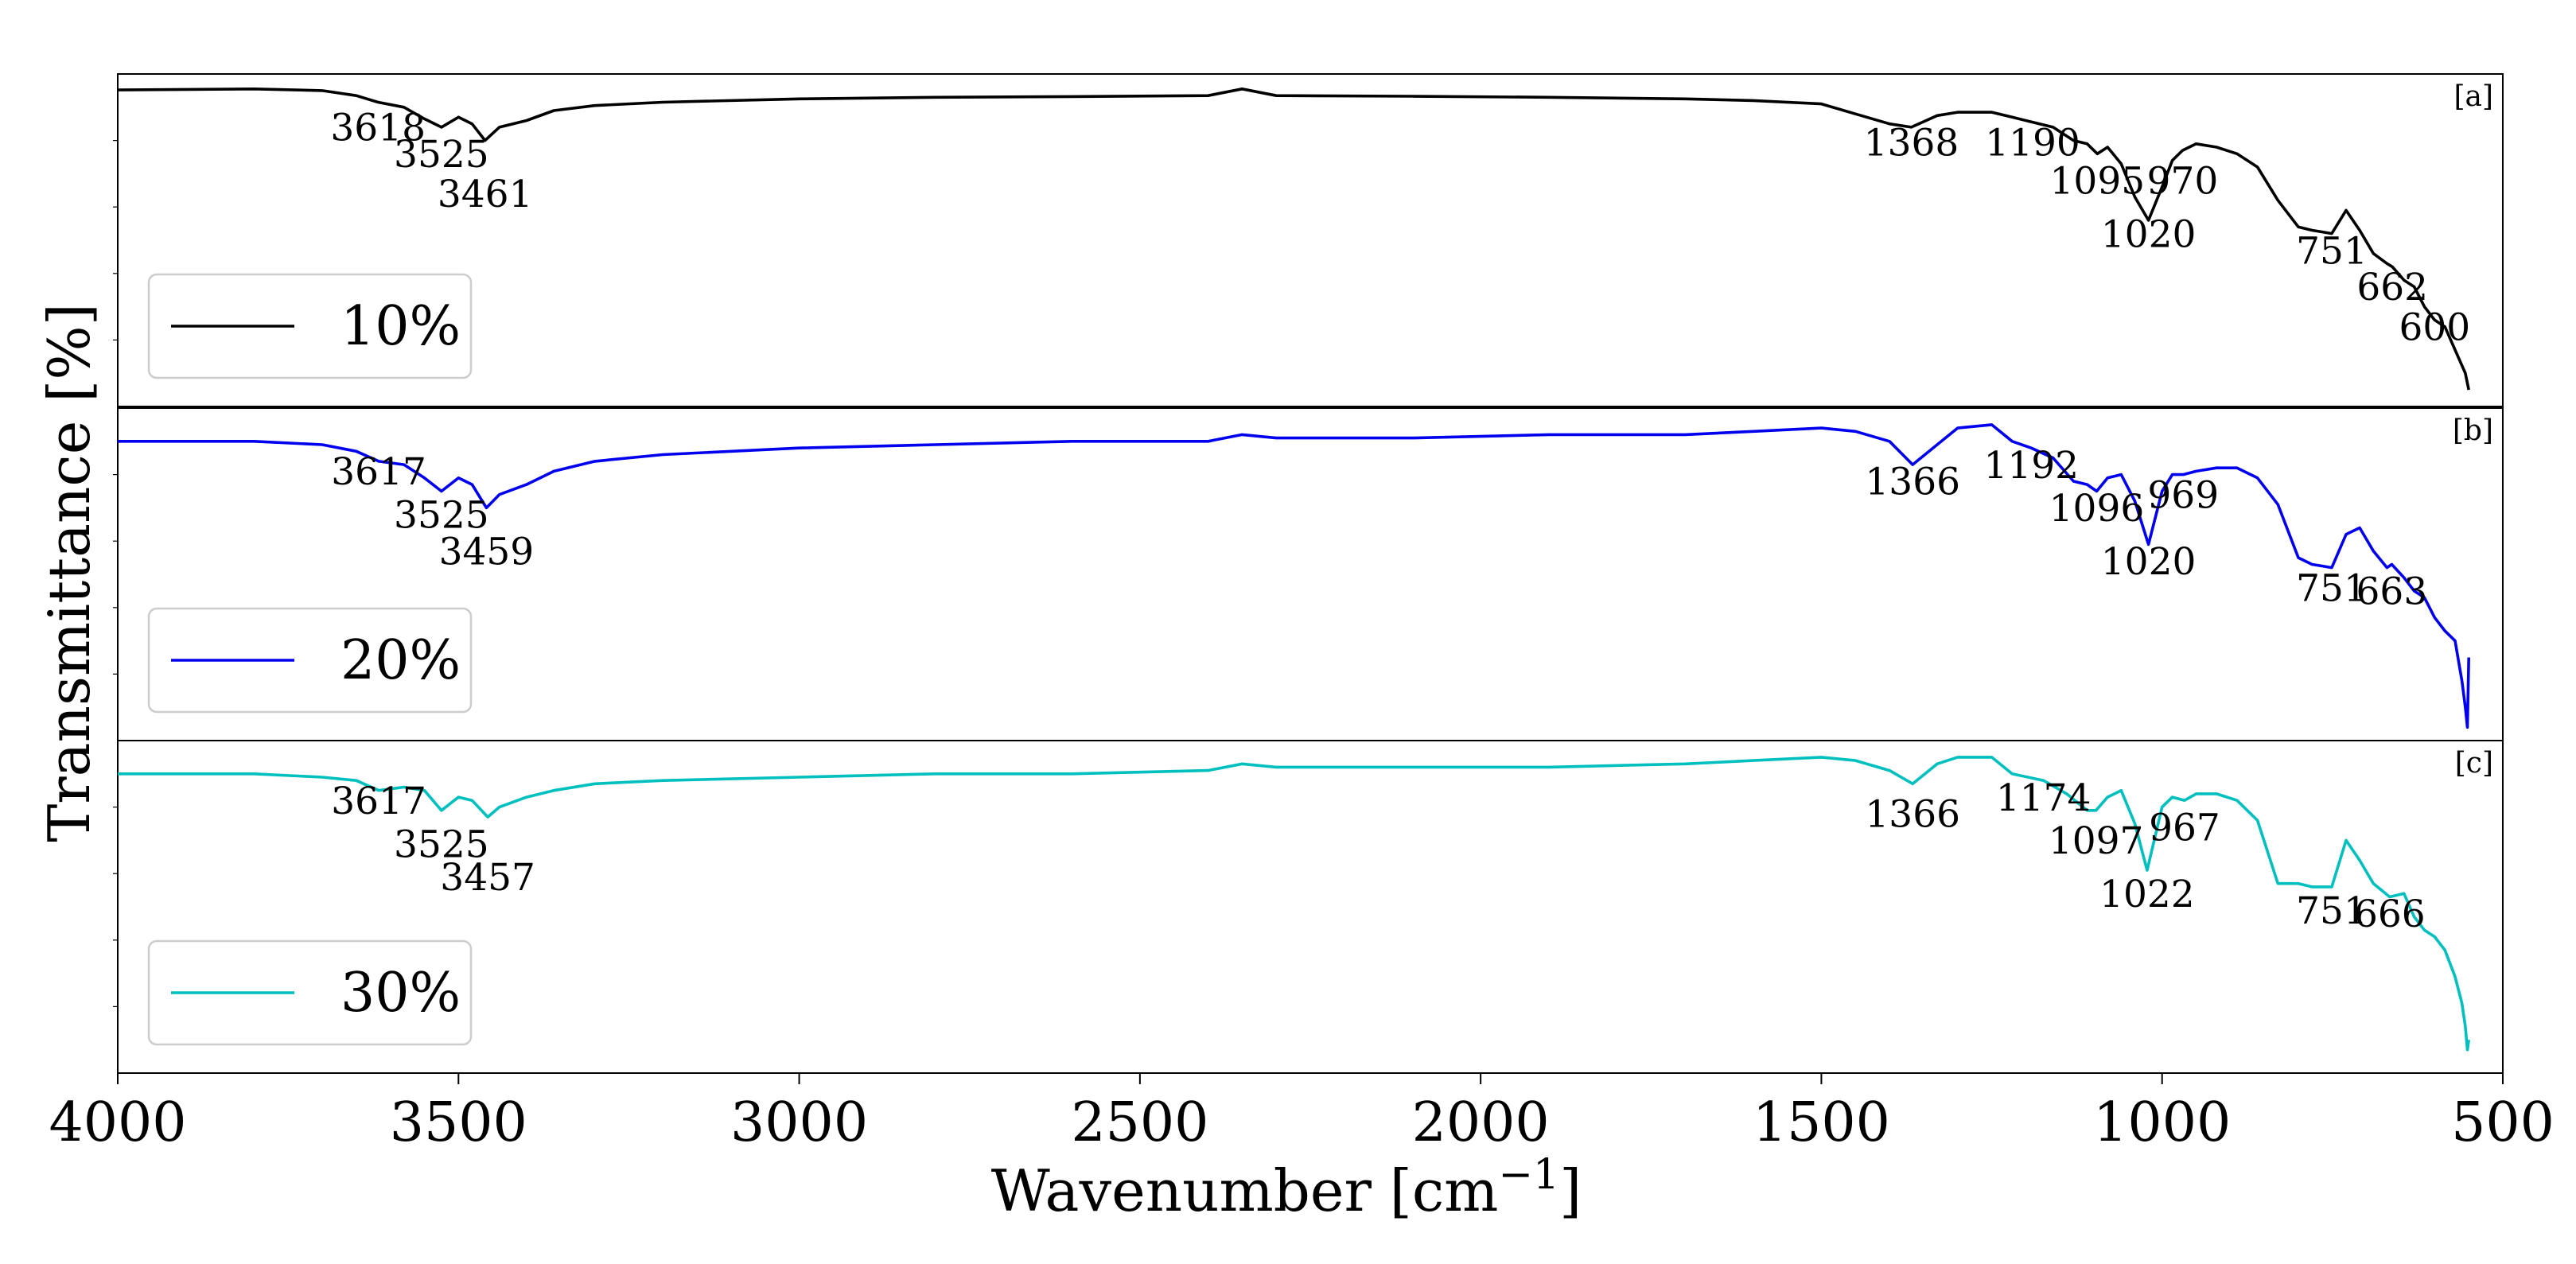  I want to click on peak-label: 1097, so click(2097, 841).